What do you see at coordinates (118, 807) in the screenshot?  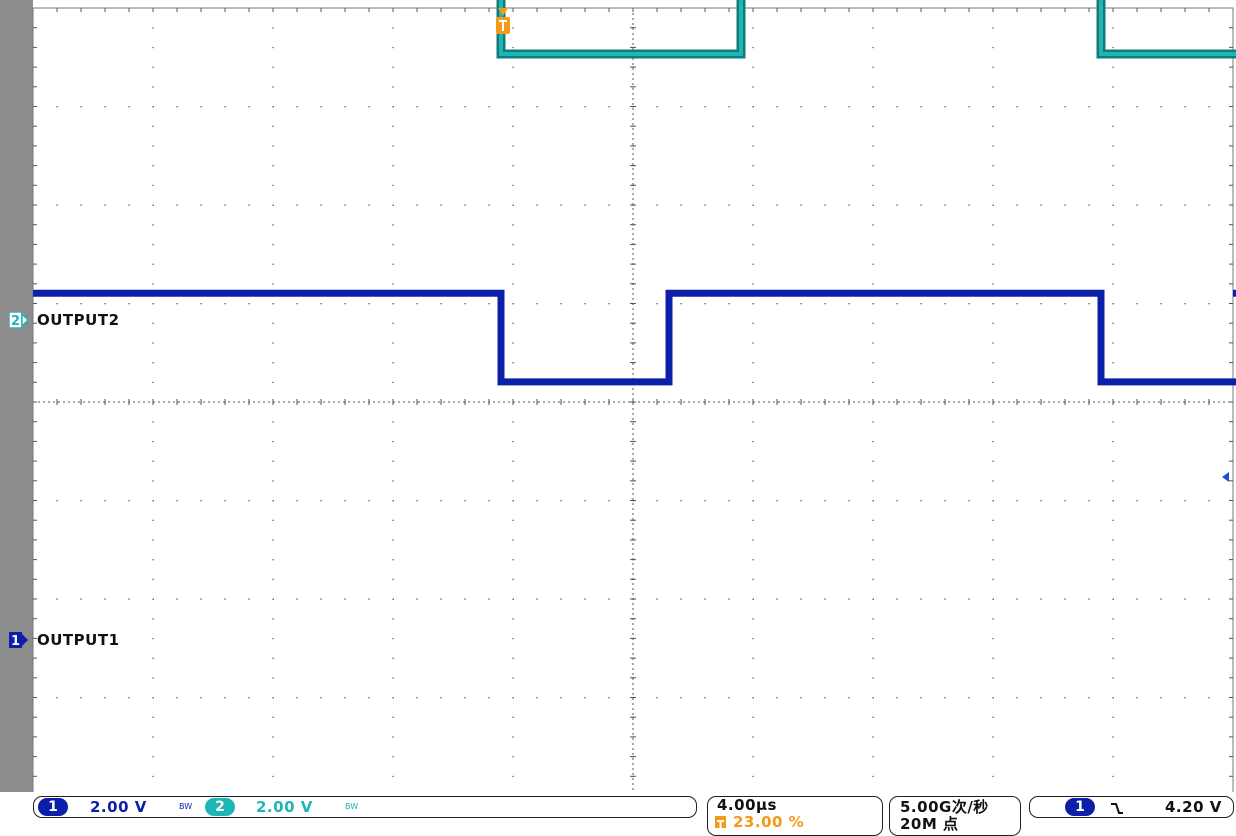 I see `channel1-scale: 2.00 V` at bounding box center [118, 807].